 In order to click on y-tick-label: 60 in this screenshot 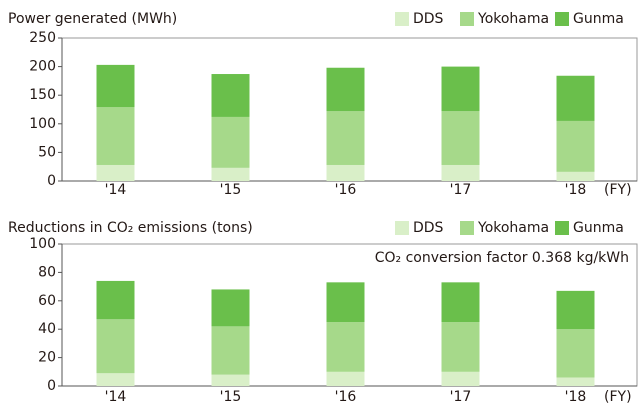, I will do `click(47, 301)`.